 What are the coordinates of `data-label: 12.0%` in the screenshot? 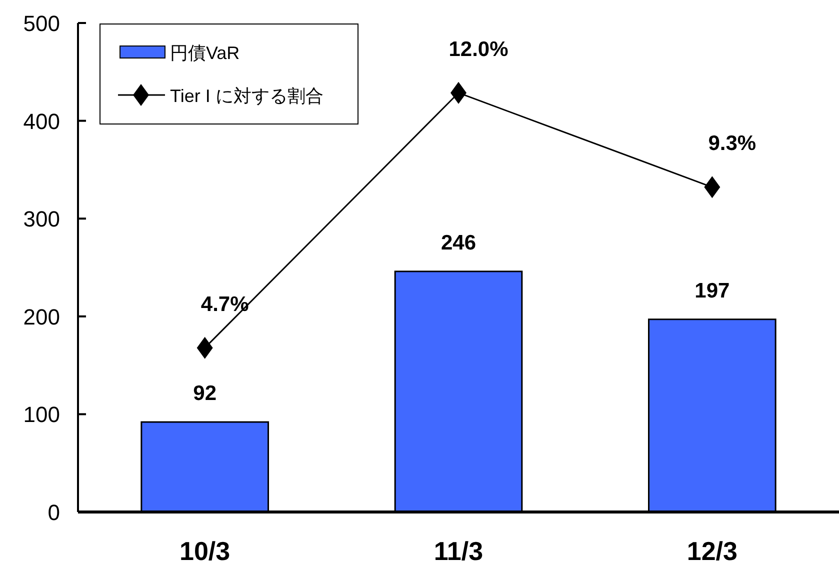 It's located at (478, 49).